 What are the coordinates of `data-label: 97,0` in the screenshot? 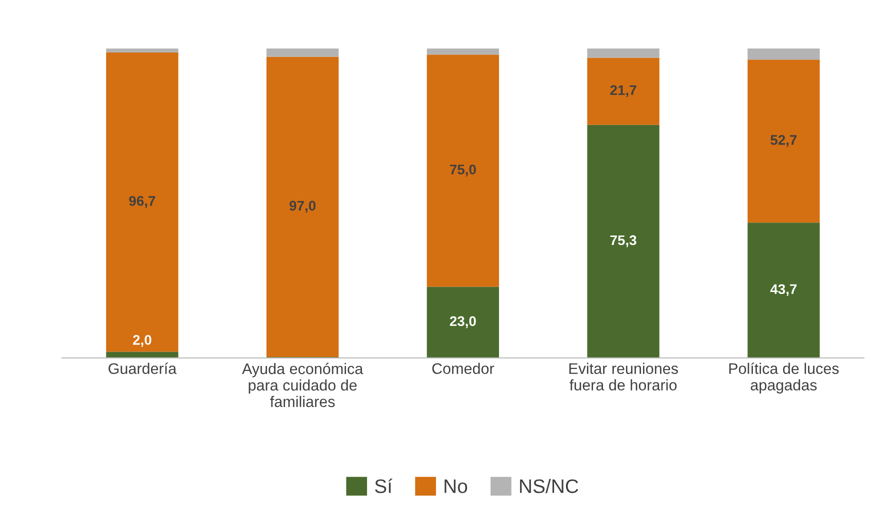 It's located at (303, 206).